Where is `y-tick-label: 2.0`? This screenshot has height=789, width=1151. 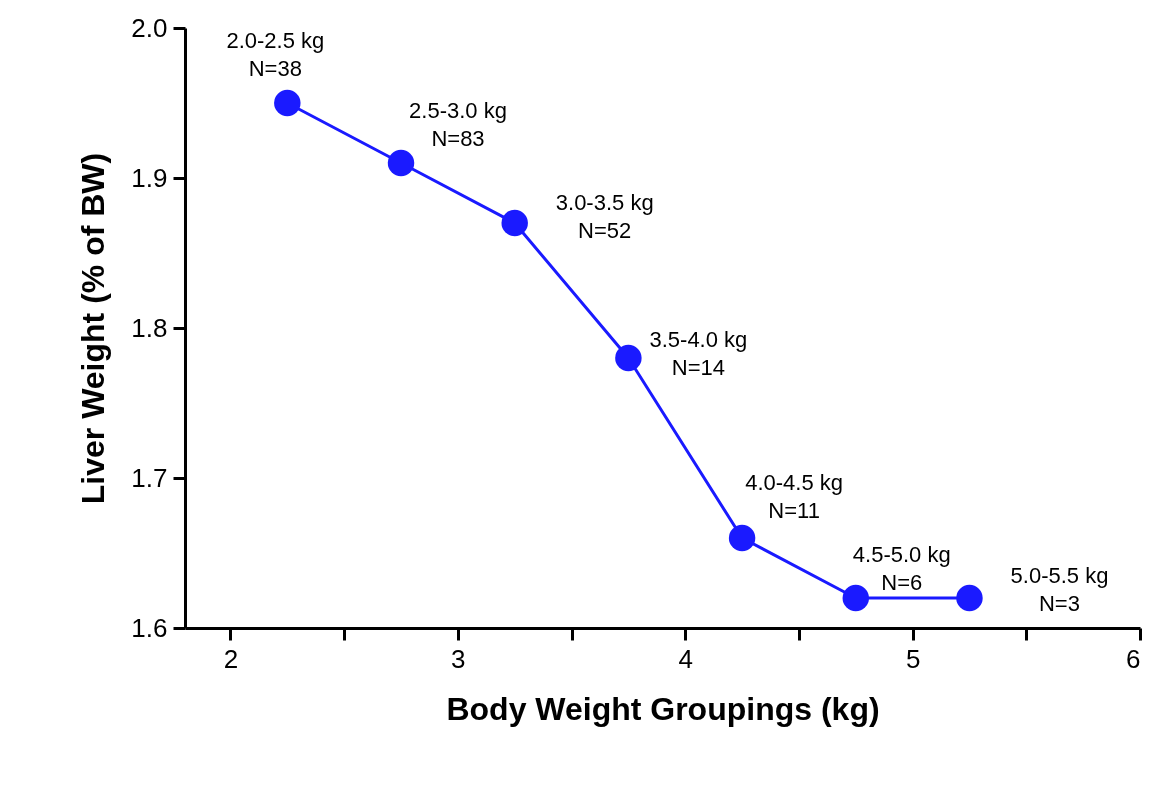 y-tick-label: 2.0 is located at coordinates (149, 27).